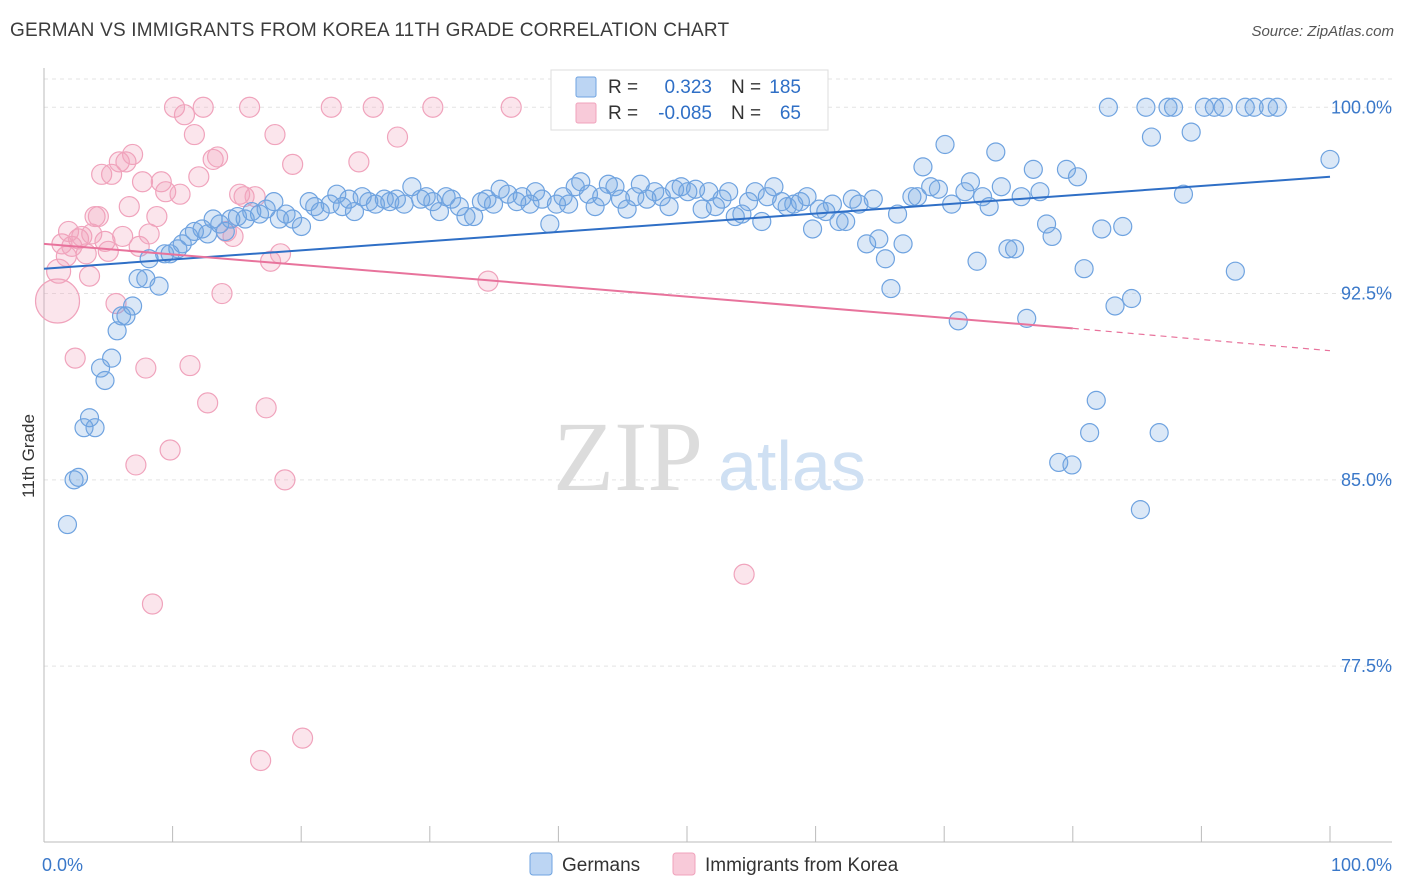 Image resolution: width=1406 pixels, height=892 pixels. Describe the element at coordinates (714, 864) in the screenshot. I see `bottom-legend: Germans Immigrants from Korea` at that location.